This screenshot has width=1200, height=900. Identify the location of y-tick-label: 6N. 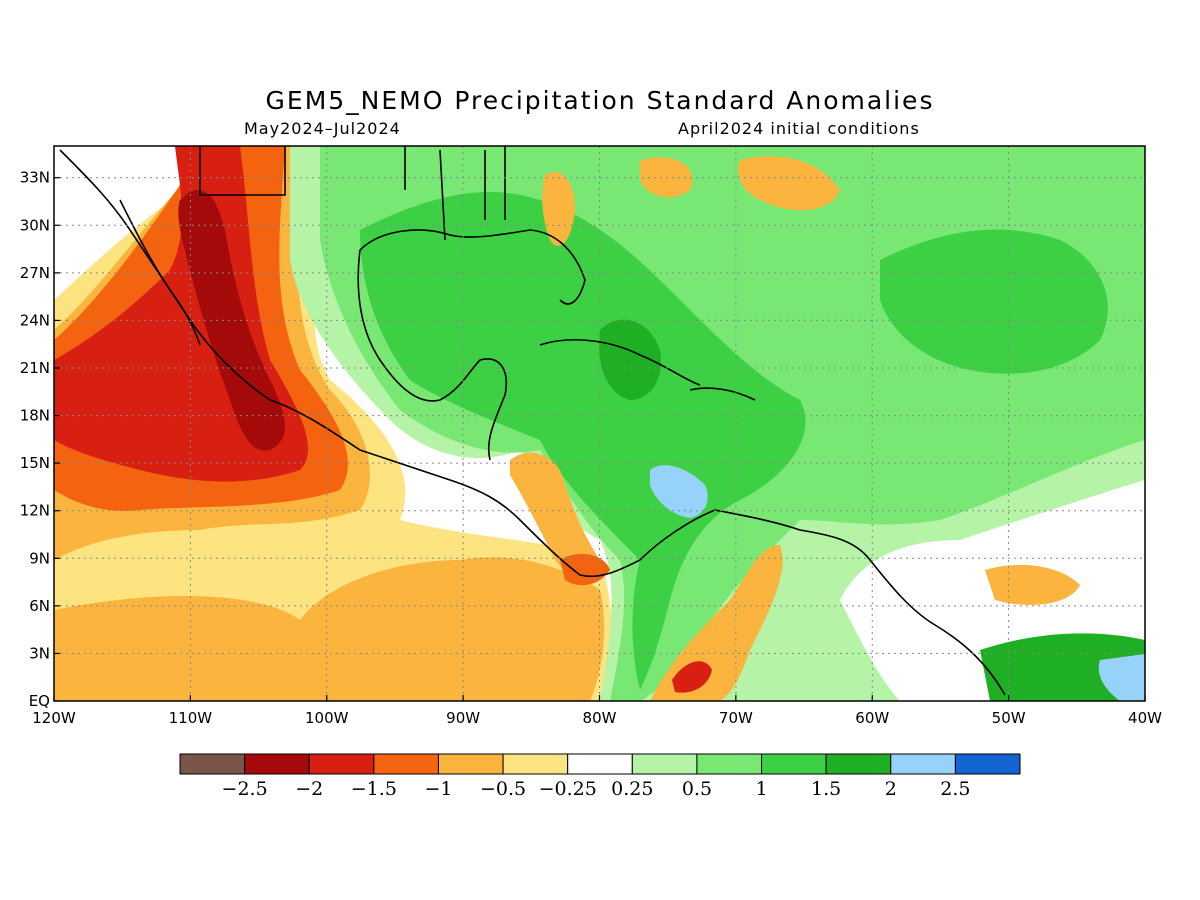
(39, 606).